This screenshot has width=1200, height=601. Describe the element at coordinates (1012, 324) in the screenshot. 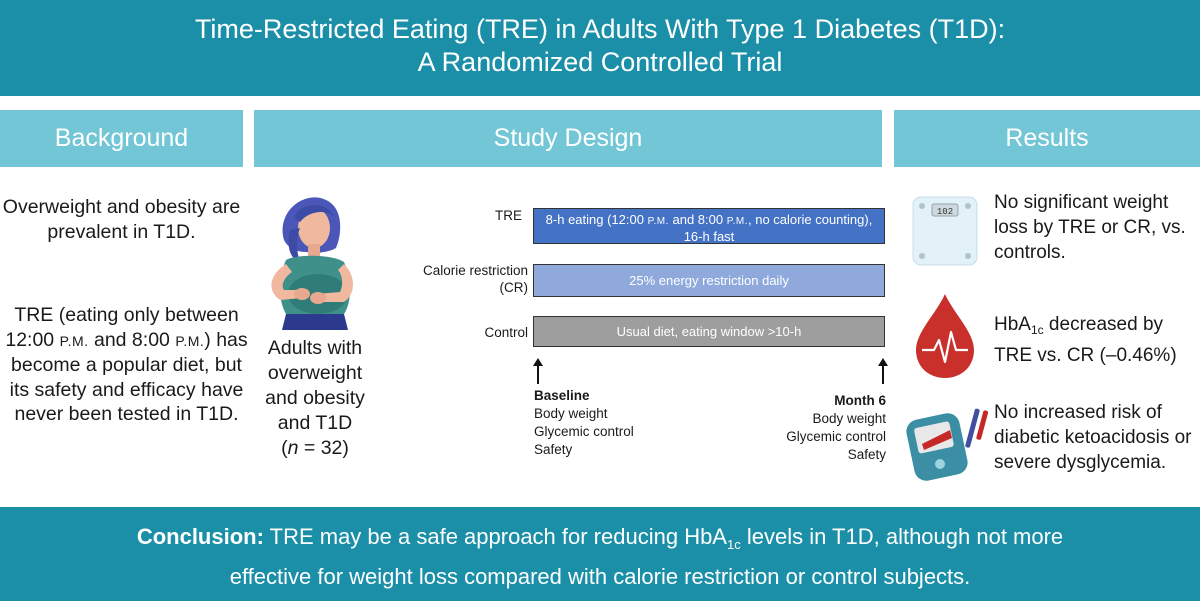

I see `hba1c-prefix: HbA` at that location.